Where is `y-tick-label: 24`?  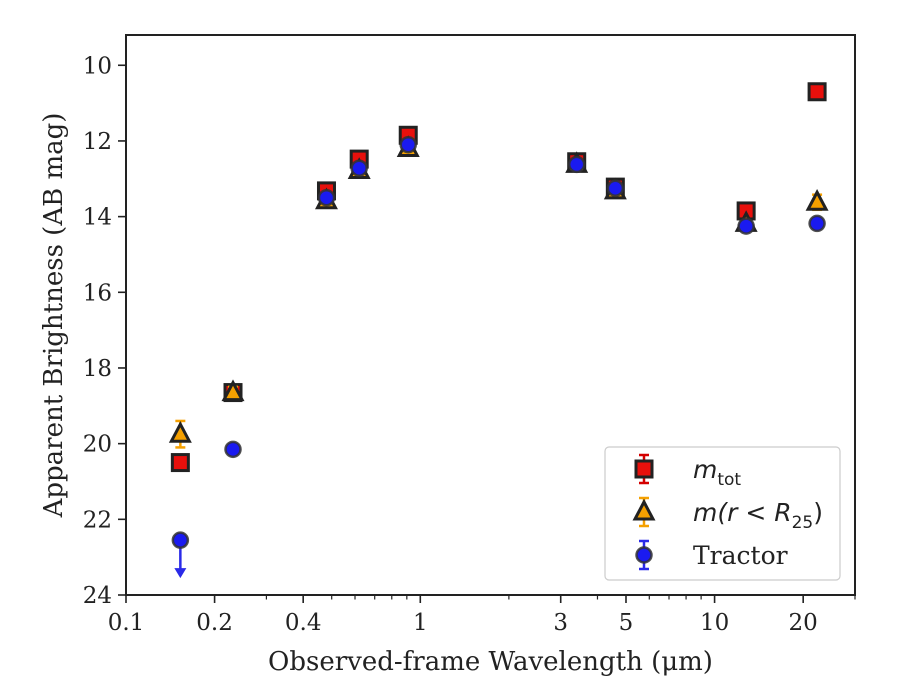
y-tick-label: 24 is located at coordinates (97, 596).